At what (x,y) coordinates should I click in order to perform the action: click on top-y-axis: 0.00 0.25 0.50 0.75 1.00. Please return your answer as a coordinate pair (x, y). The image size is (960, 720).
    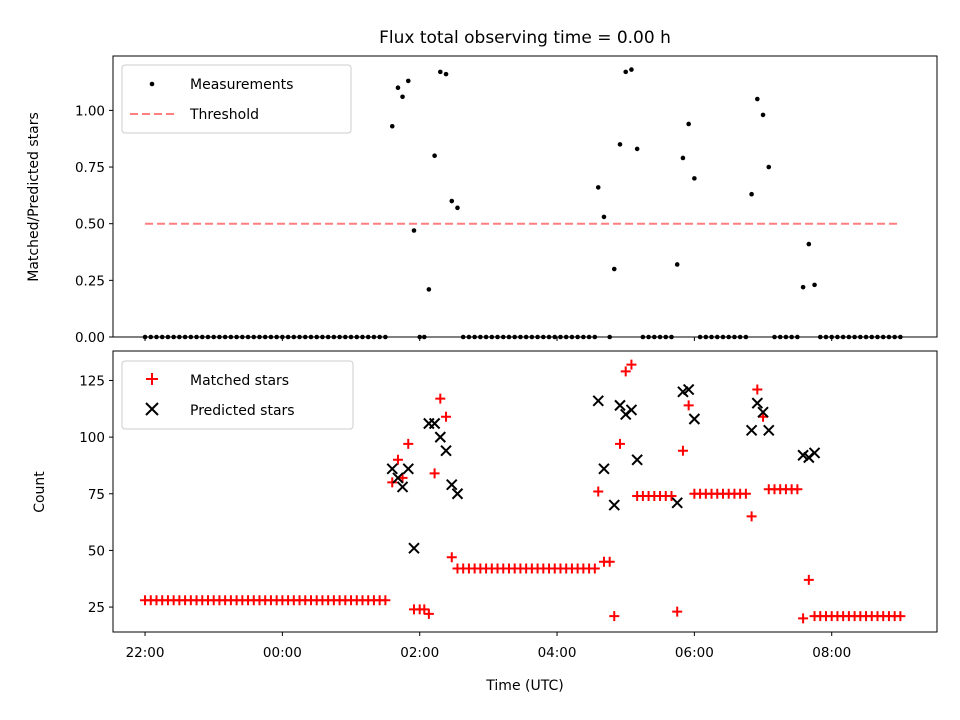
    Looking at the image, I should click on (94, 224).